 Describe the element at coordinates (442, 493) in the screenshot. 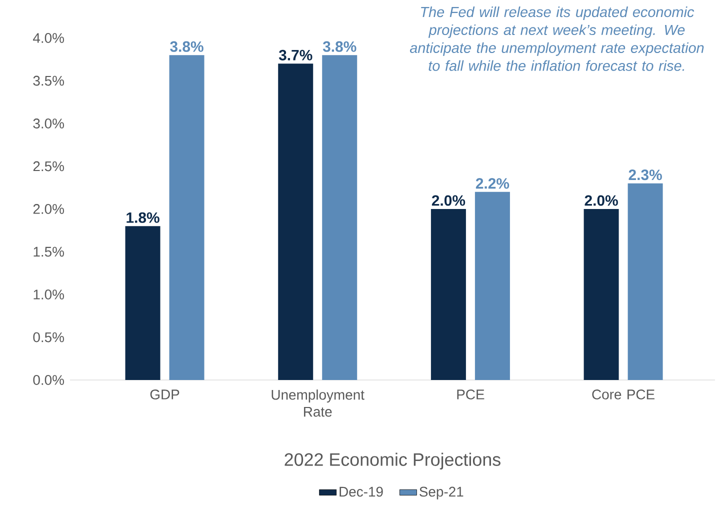

I see `legend-label: Sep-21` at that location.